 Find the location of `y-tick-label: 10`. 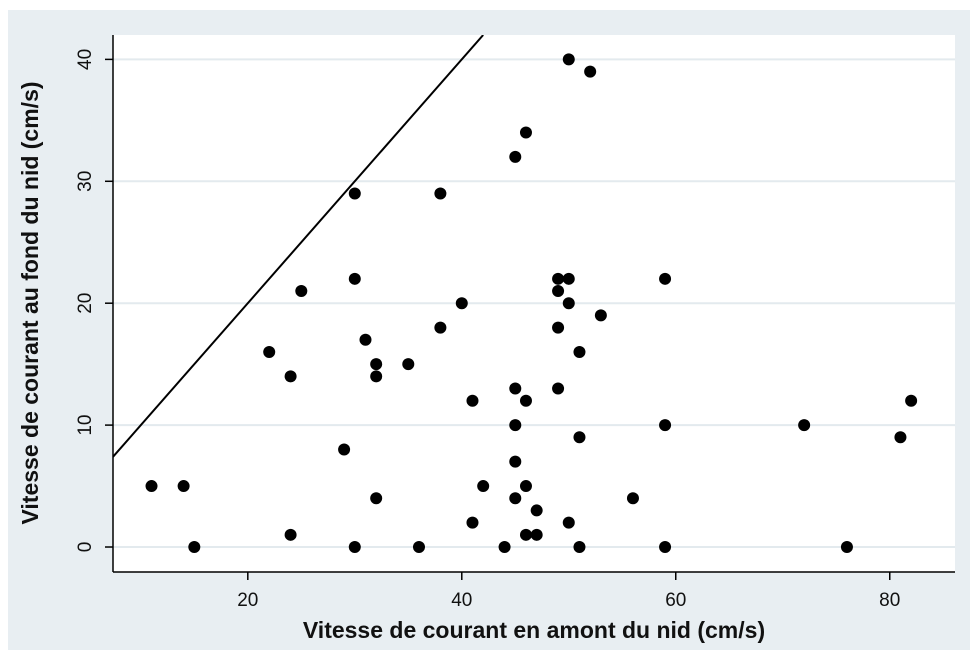

y-tick-label: 10 is located at coordinates (85, 425).